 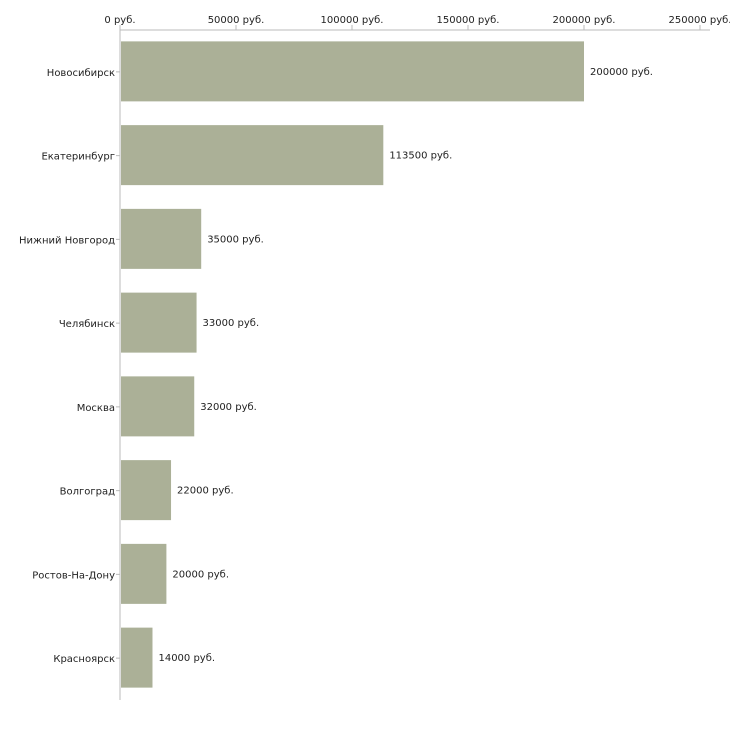 What do you see at coordinates (84, 659) in the screenshot?
I see `category-label: Красноярск` at bounding box center [84, 659].